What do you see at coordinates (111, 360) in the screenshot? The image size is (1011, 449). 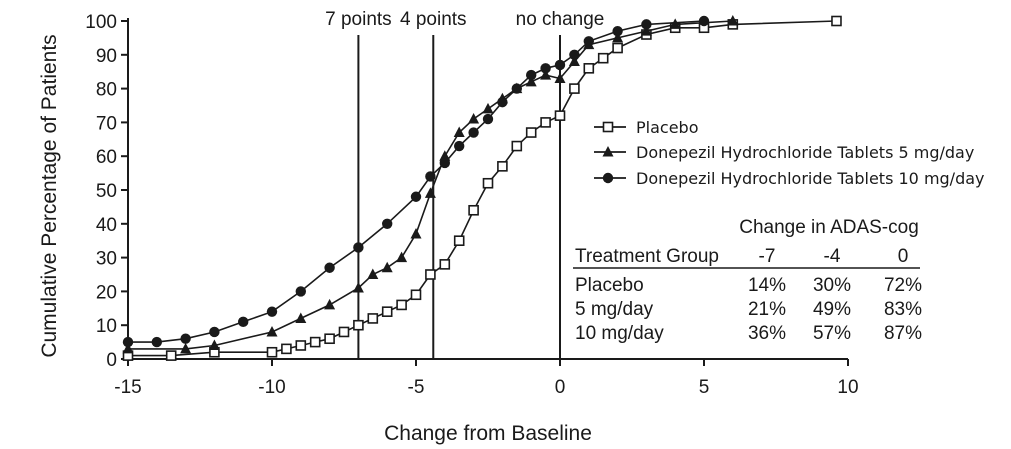 I see `y-tick-label: 0` at bounding box center [111, 360].